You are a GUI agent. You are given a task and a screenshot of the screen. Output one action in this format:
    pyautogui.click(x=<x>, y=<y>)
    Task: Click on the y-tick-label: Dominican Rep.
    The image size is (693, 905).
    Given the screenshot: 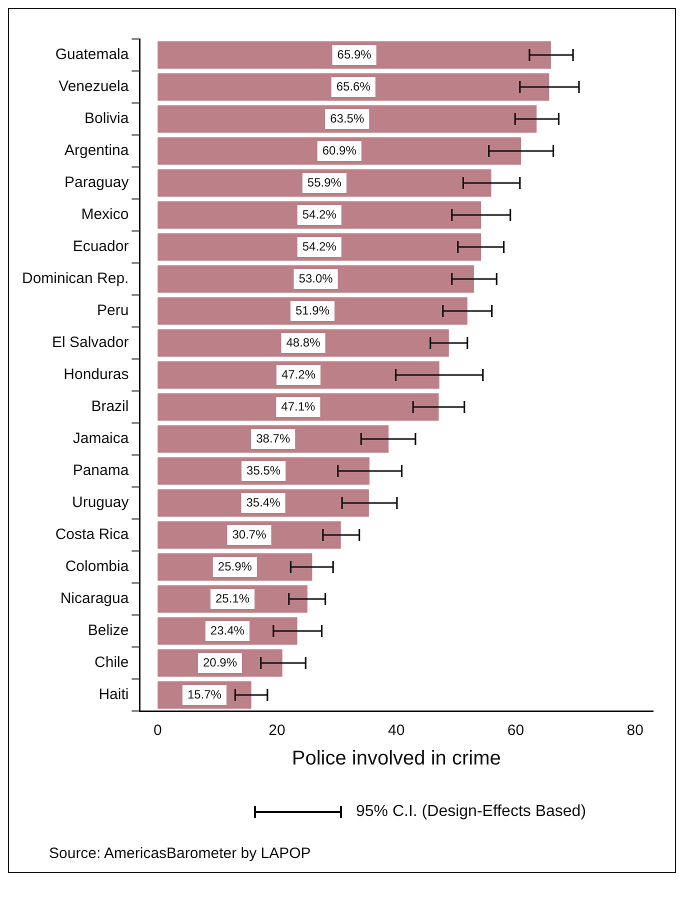 What is the action you would take?
    pyautogui.click(x=75, y=279)
    